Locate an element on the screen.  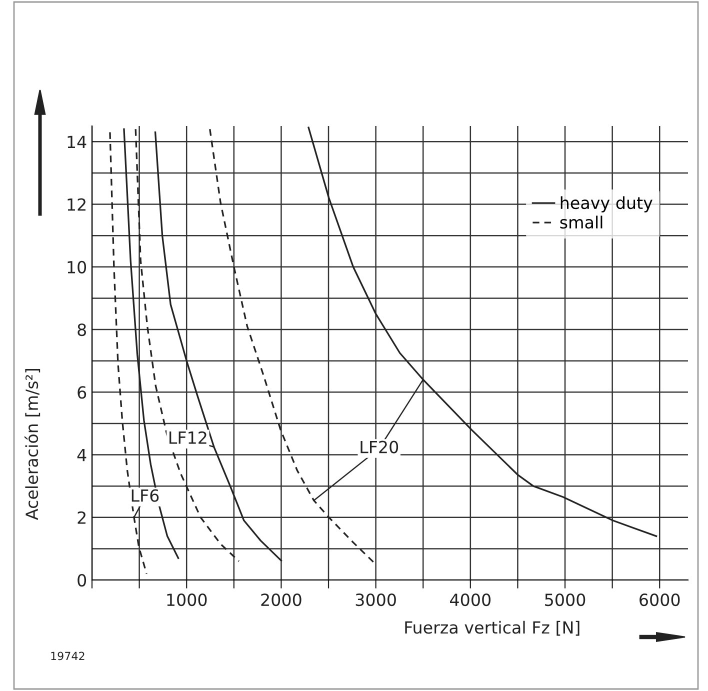
annotation: LF6 is located at coordinates (145, 495).